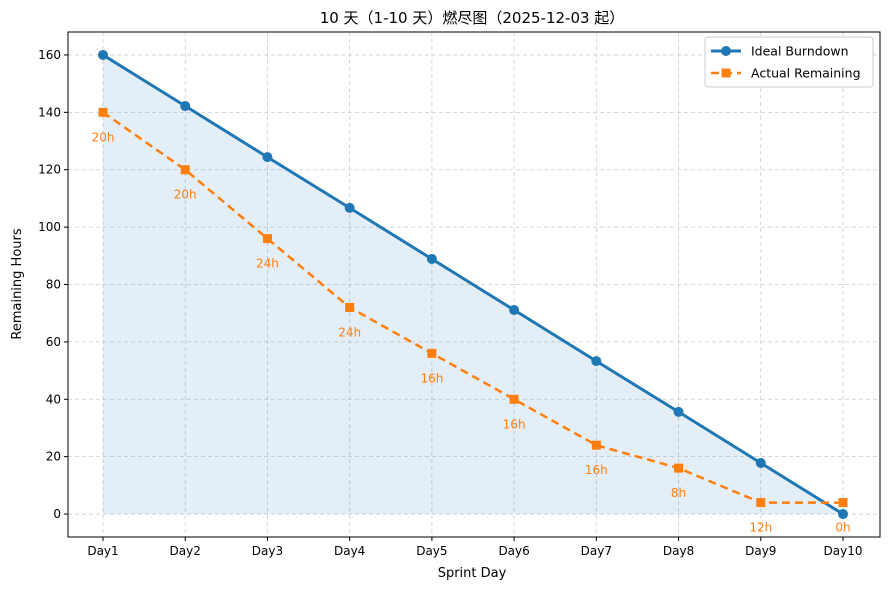  Describe the element at coordinates (431, 551) in the screenshot. I see `x-tick-label: Day5` at that location.